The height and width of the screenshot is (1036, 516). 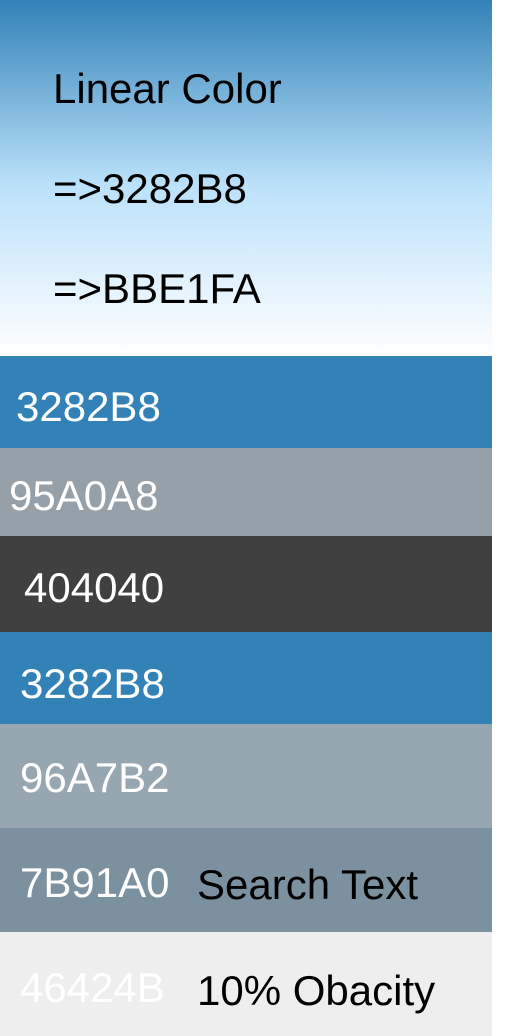 I want to click on color-swatch-3282b8-second: 3282B8, so click(x=246, y=678).